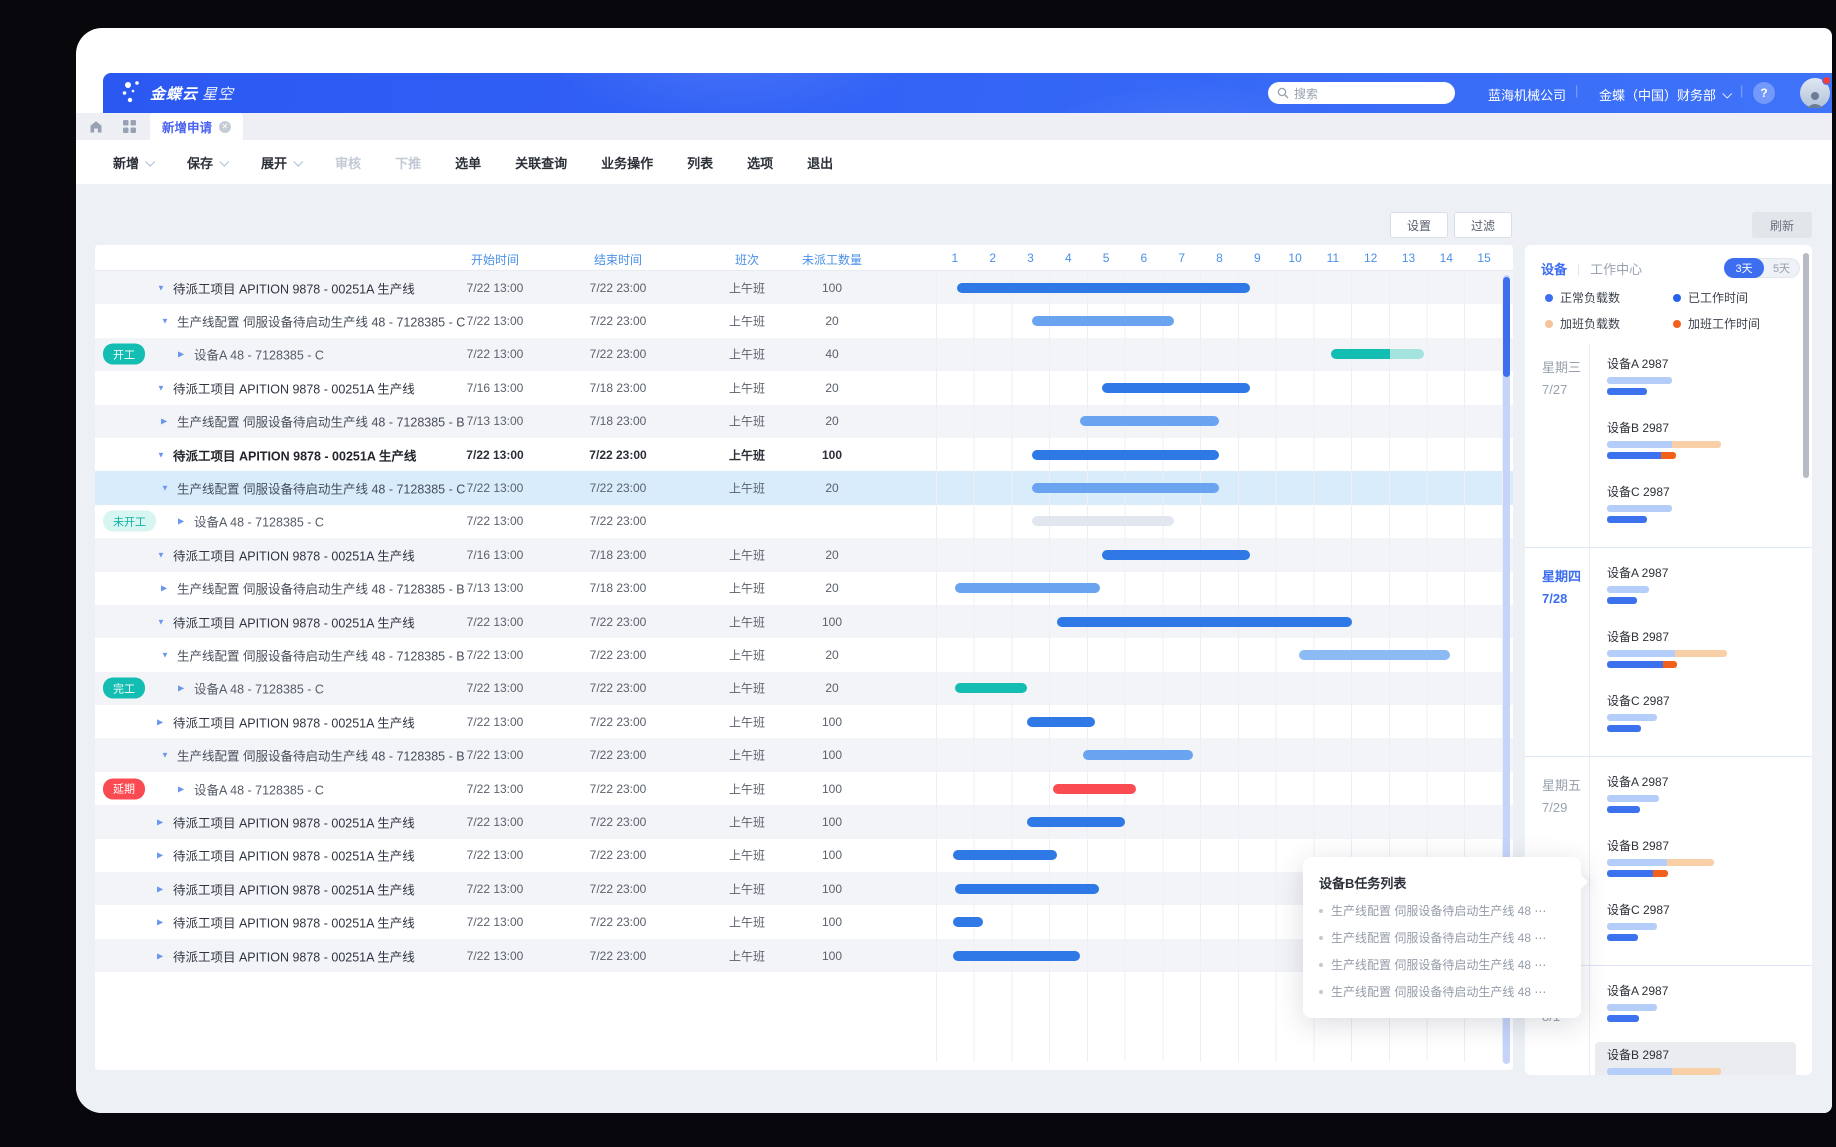 Image resolution: width=1836 pixels, height=1147 pixels. What do you see at coordinates (1483, 225) in the screenshot?
I see `filter-button: 过滤` at bounding box center [1483, 225].